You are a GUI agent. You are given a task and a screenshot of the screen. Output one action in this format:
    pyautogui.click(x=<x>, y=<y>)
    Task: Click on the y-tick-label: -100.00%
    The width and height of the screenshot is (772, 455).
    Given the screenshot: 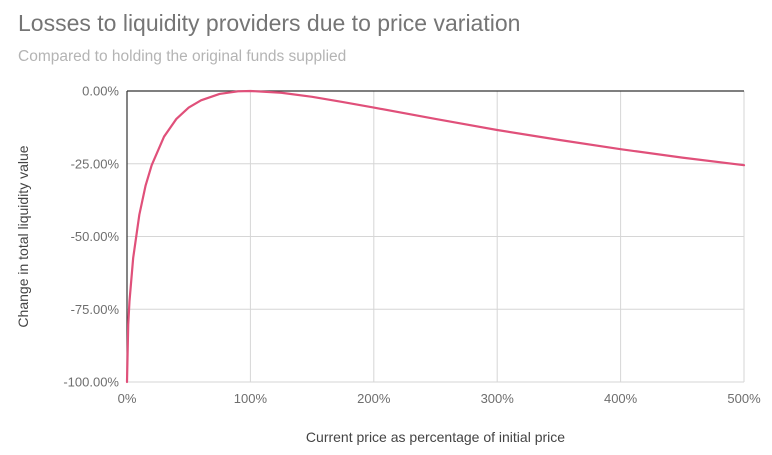 What is the action you would take?
    pyautogui.click(x=91, y=382)
    